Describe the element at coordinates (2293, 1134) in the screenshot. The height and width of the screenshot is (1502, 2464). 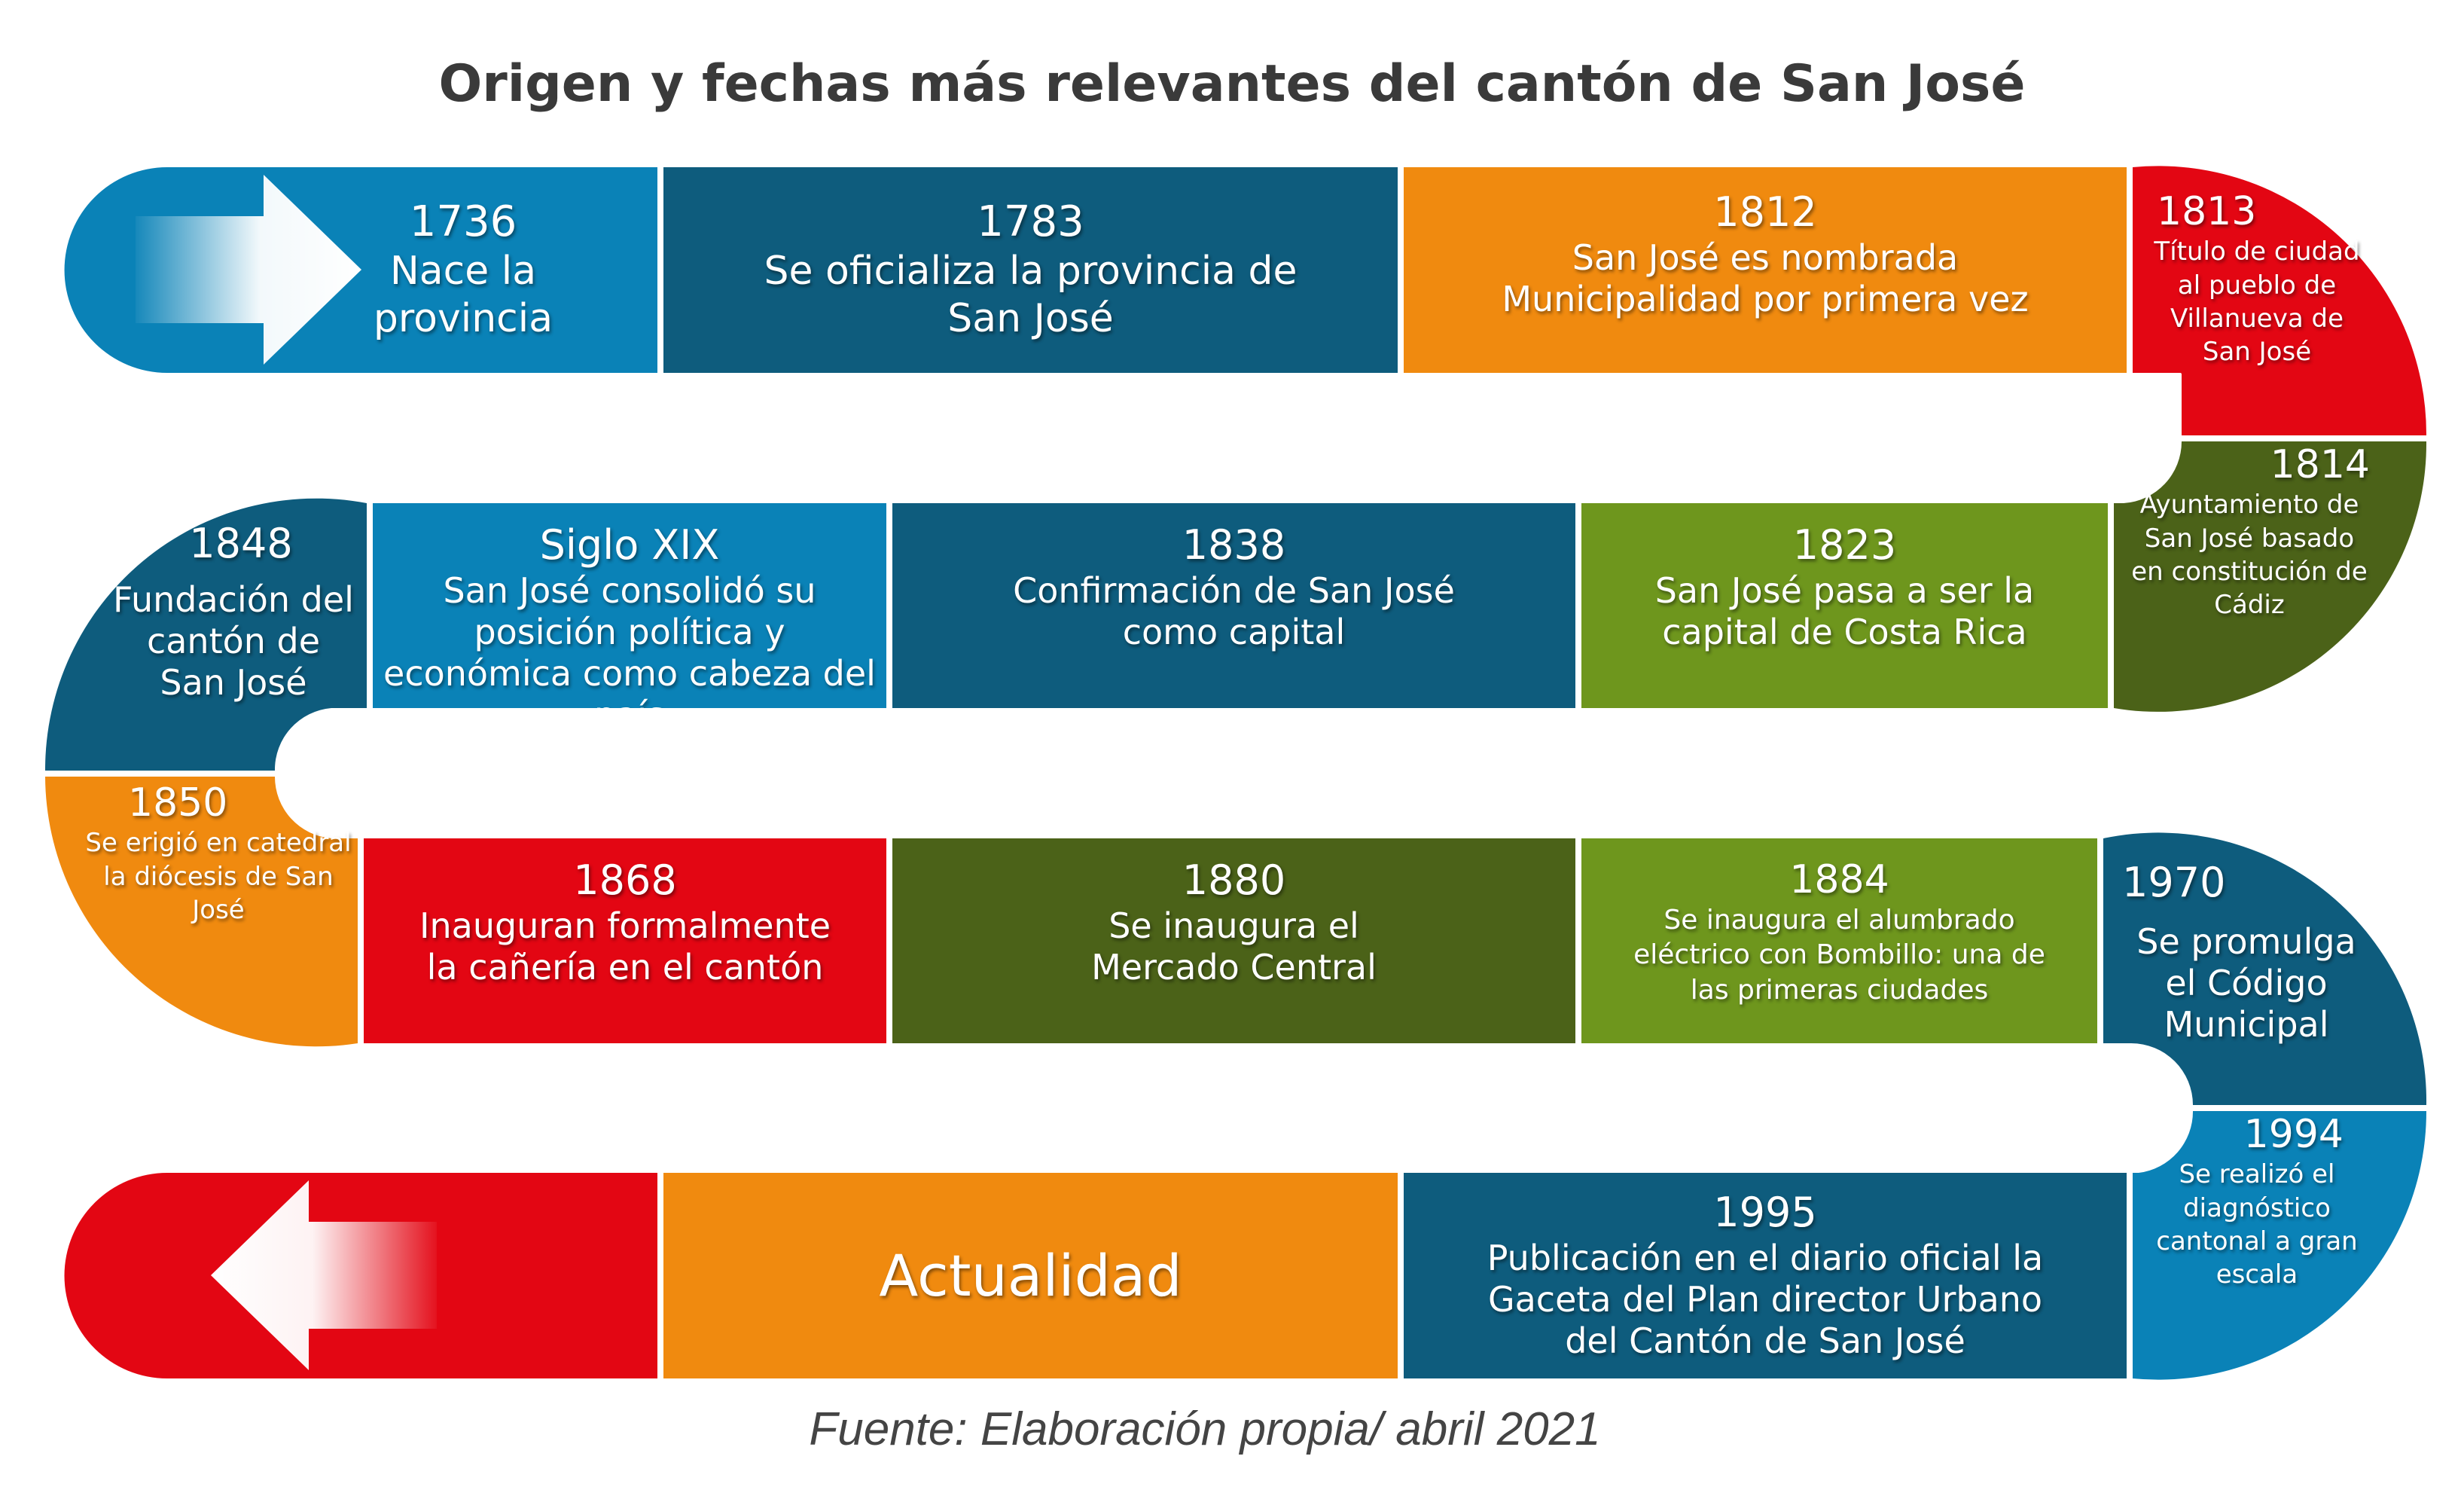
I see `event-year: 1994` at that location.